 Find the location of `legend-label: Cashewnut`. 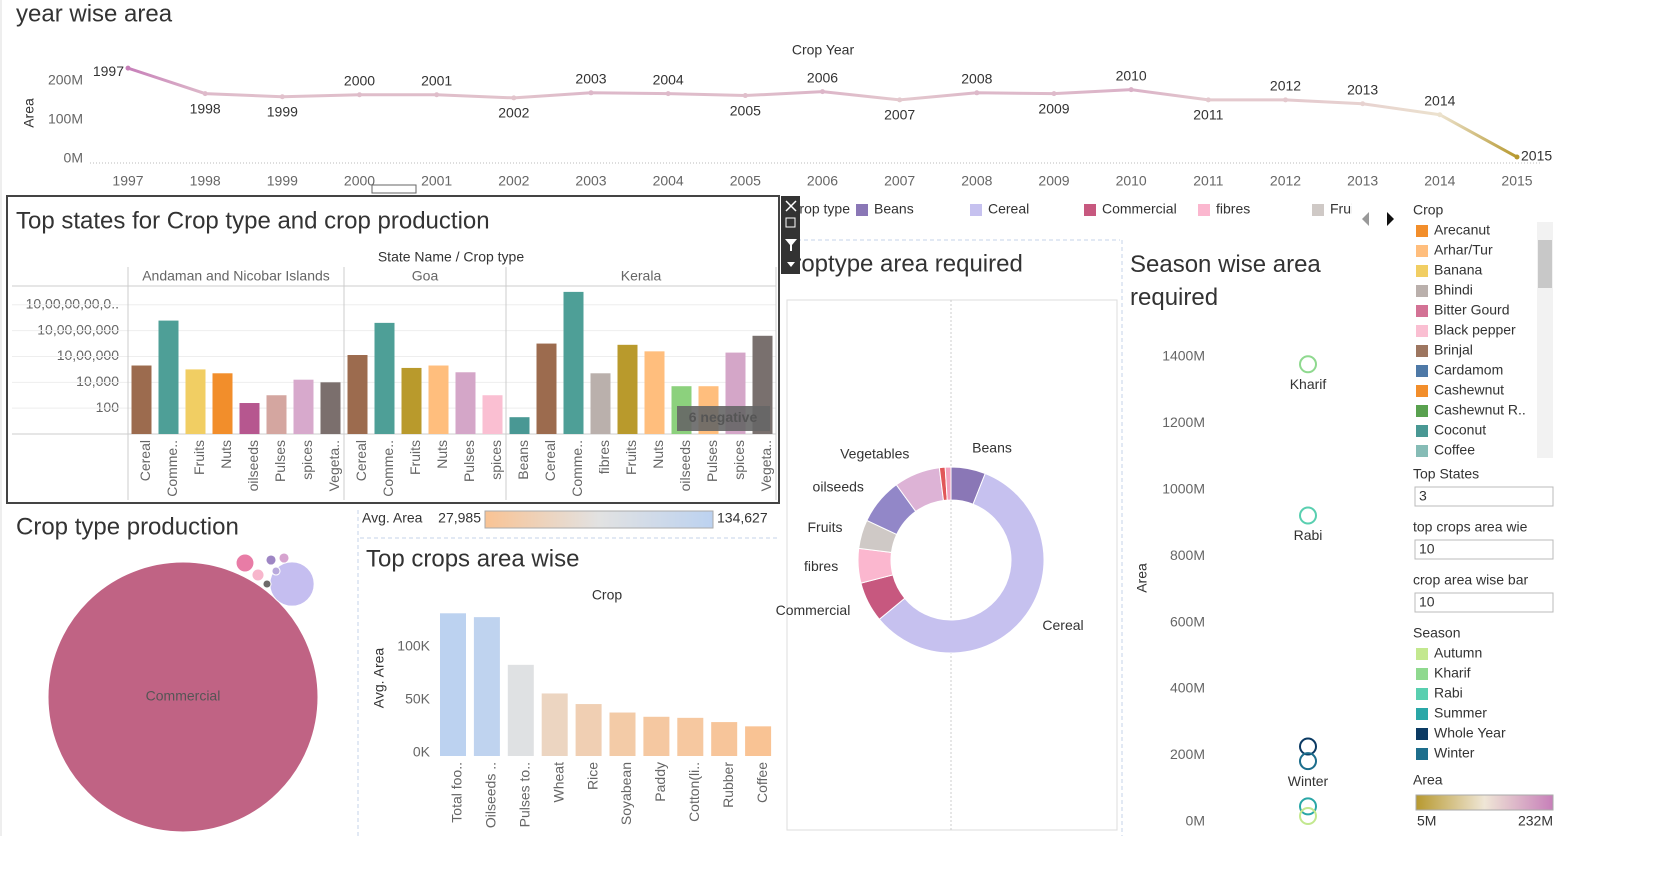

legend-label: Cashewnut is located at coordinates (1469, 390).